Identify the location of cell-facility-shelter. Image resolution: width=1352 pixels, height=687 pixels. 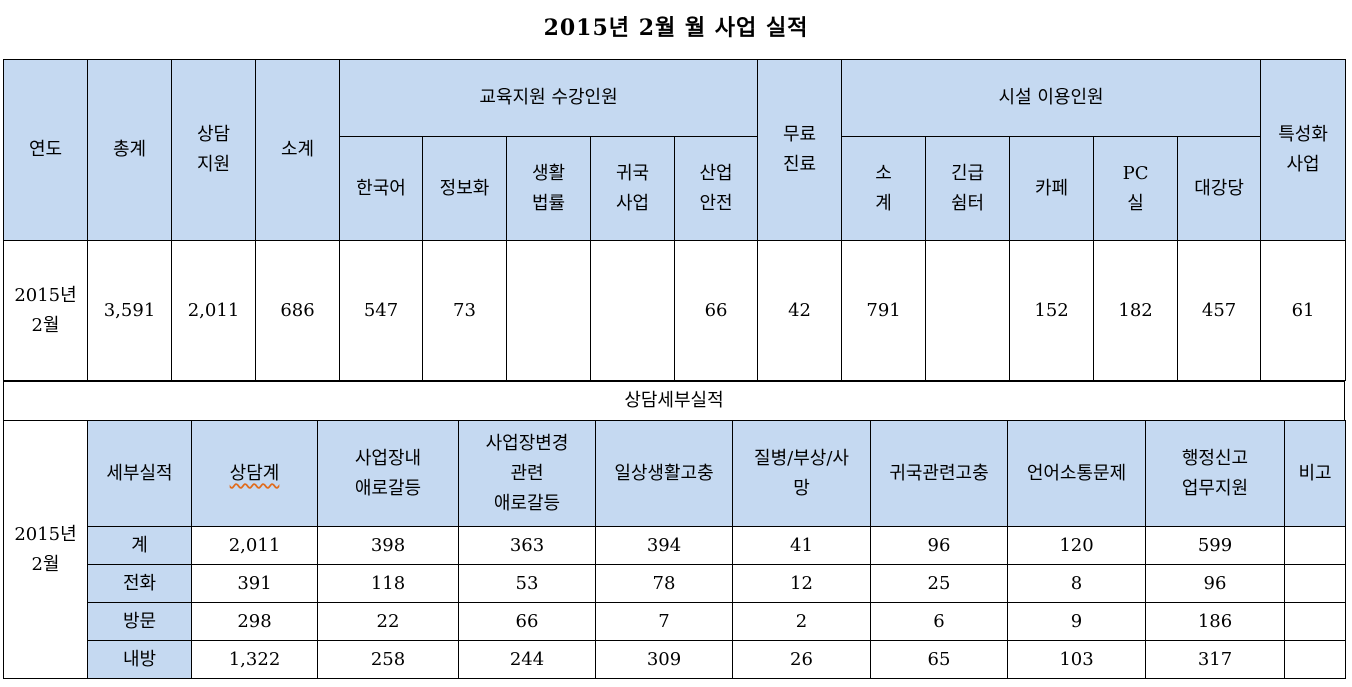
(968, 310).